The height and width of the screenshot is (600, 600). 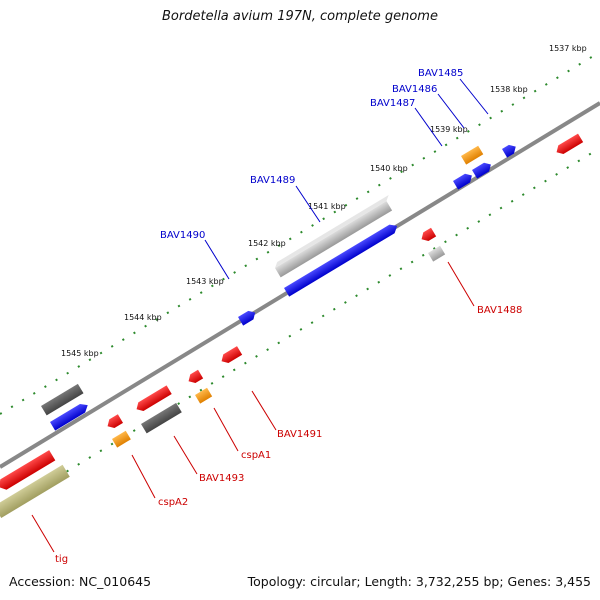 I want to click on gene-label-cspa1: cspA1, so click(x=256, y=455).